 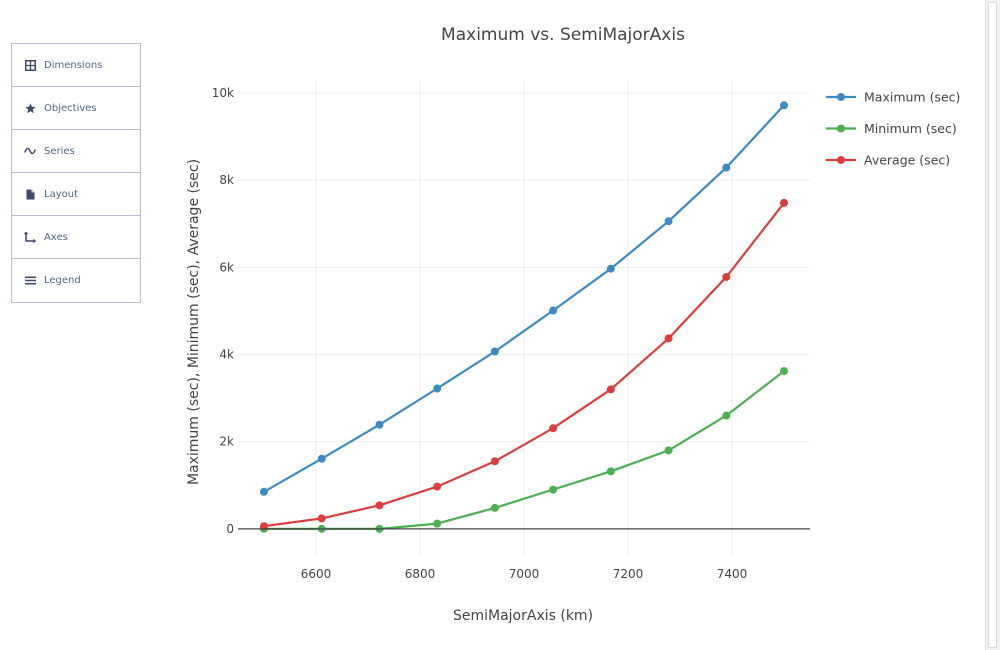 I want to click on legend: Maximum (sec) Minimum (sec) Average (sec), so click(x=893, y=129).